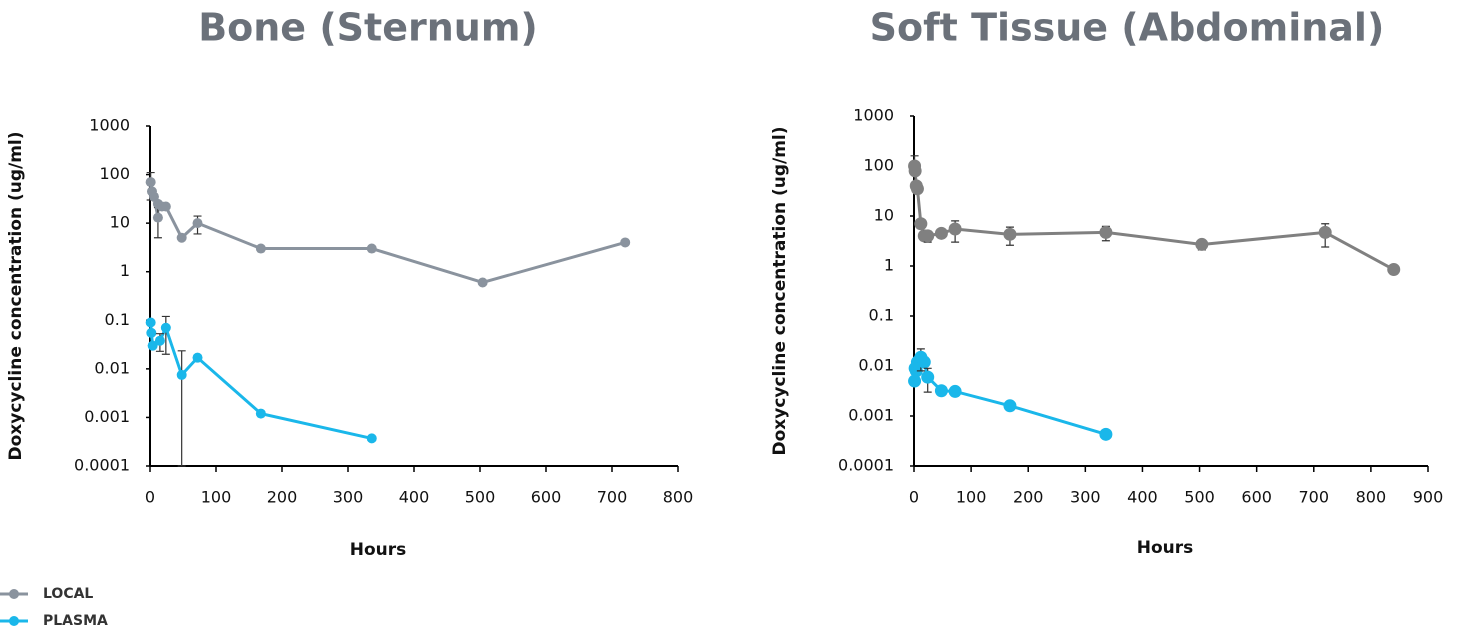  Describe the element at coordinates (368, 28) in the screenshot. I see `chart-title: Bone (Sternum)` at that location.